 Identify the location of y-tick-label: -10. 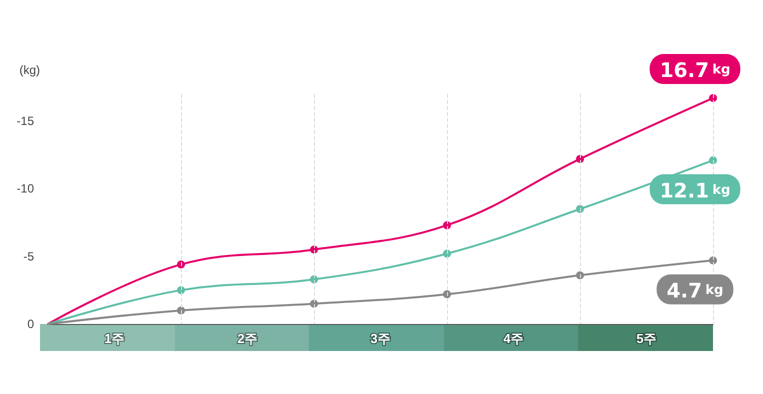
(25, 189).